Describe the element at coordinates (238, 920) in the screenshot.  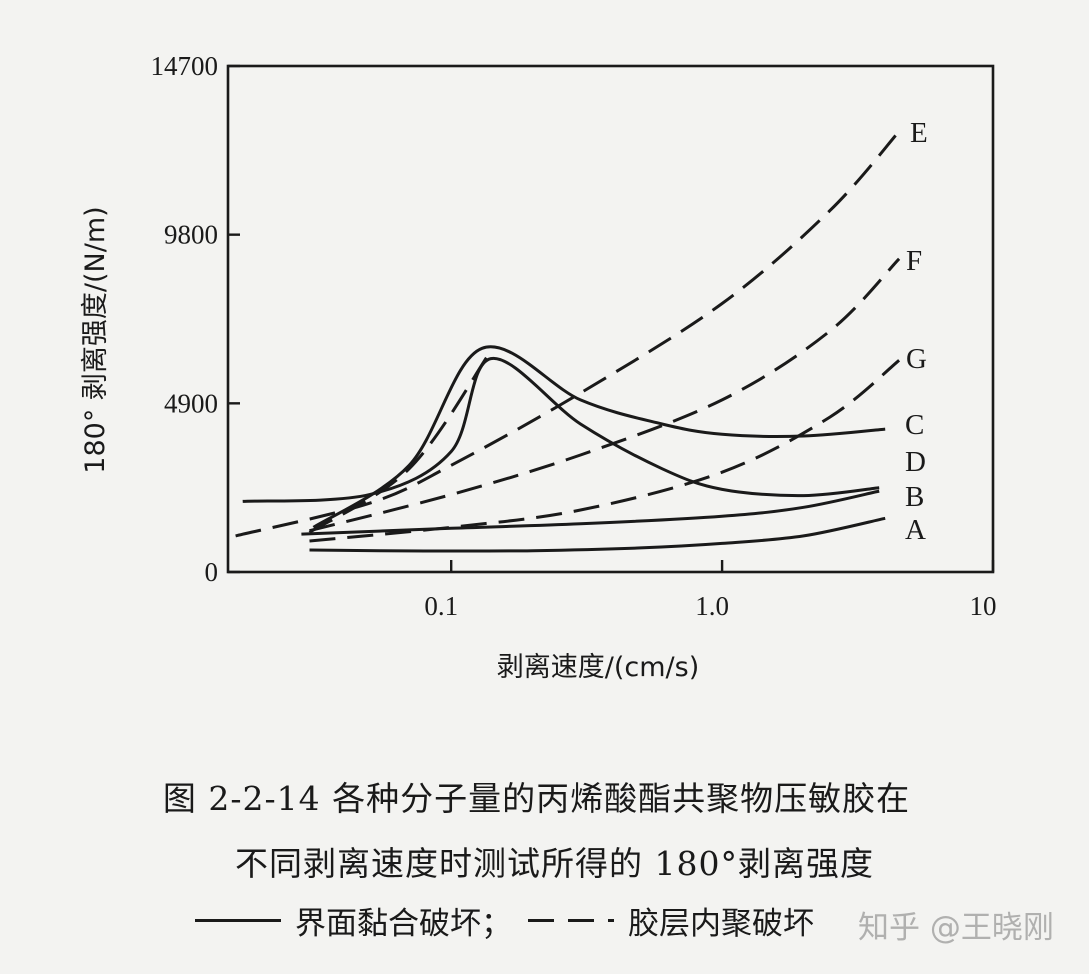
I see `legend-solid-line-swatch` at that location.